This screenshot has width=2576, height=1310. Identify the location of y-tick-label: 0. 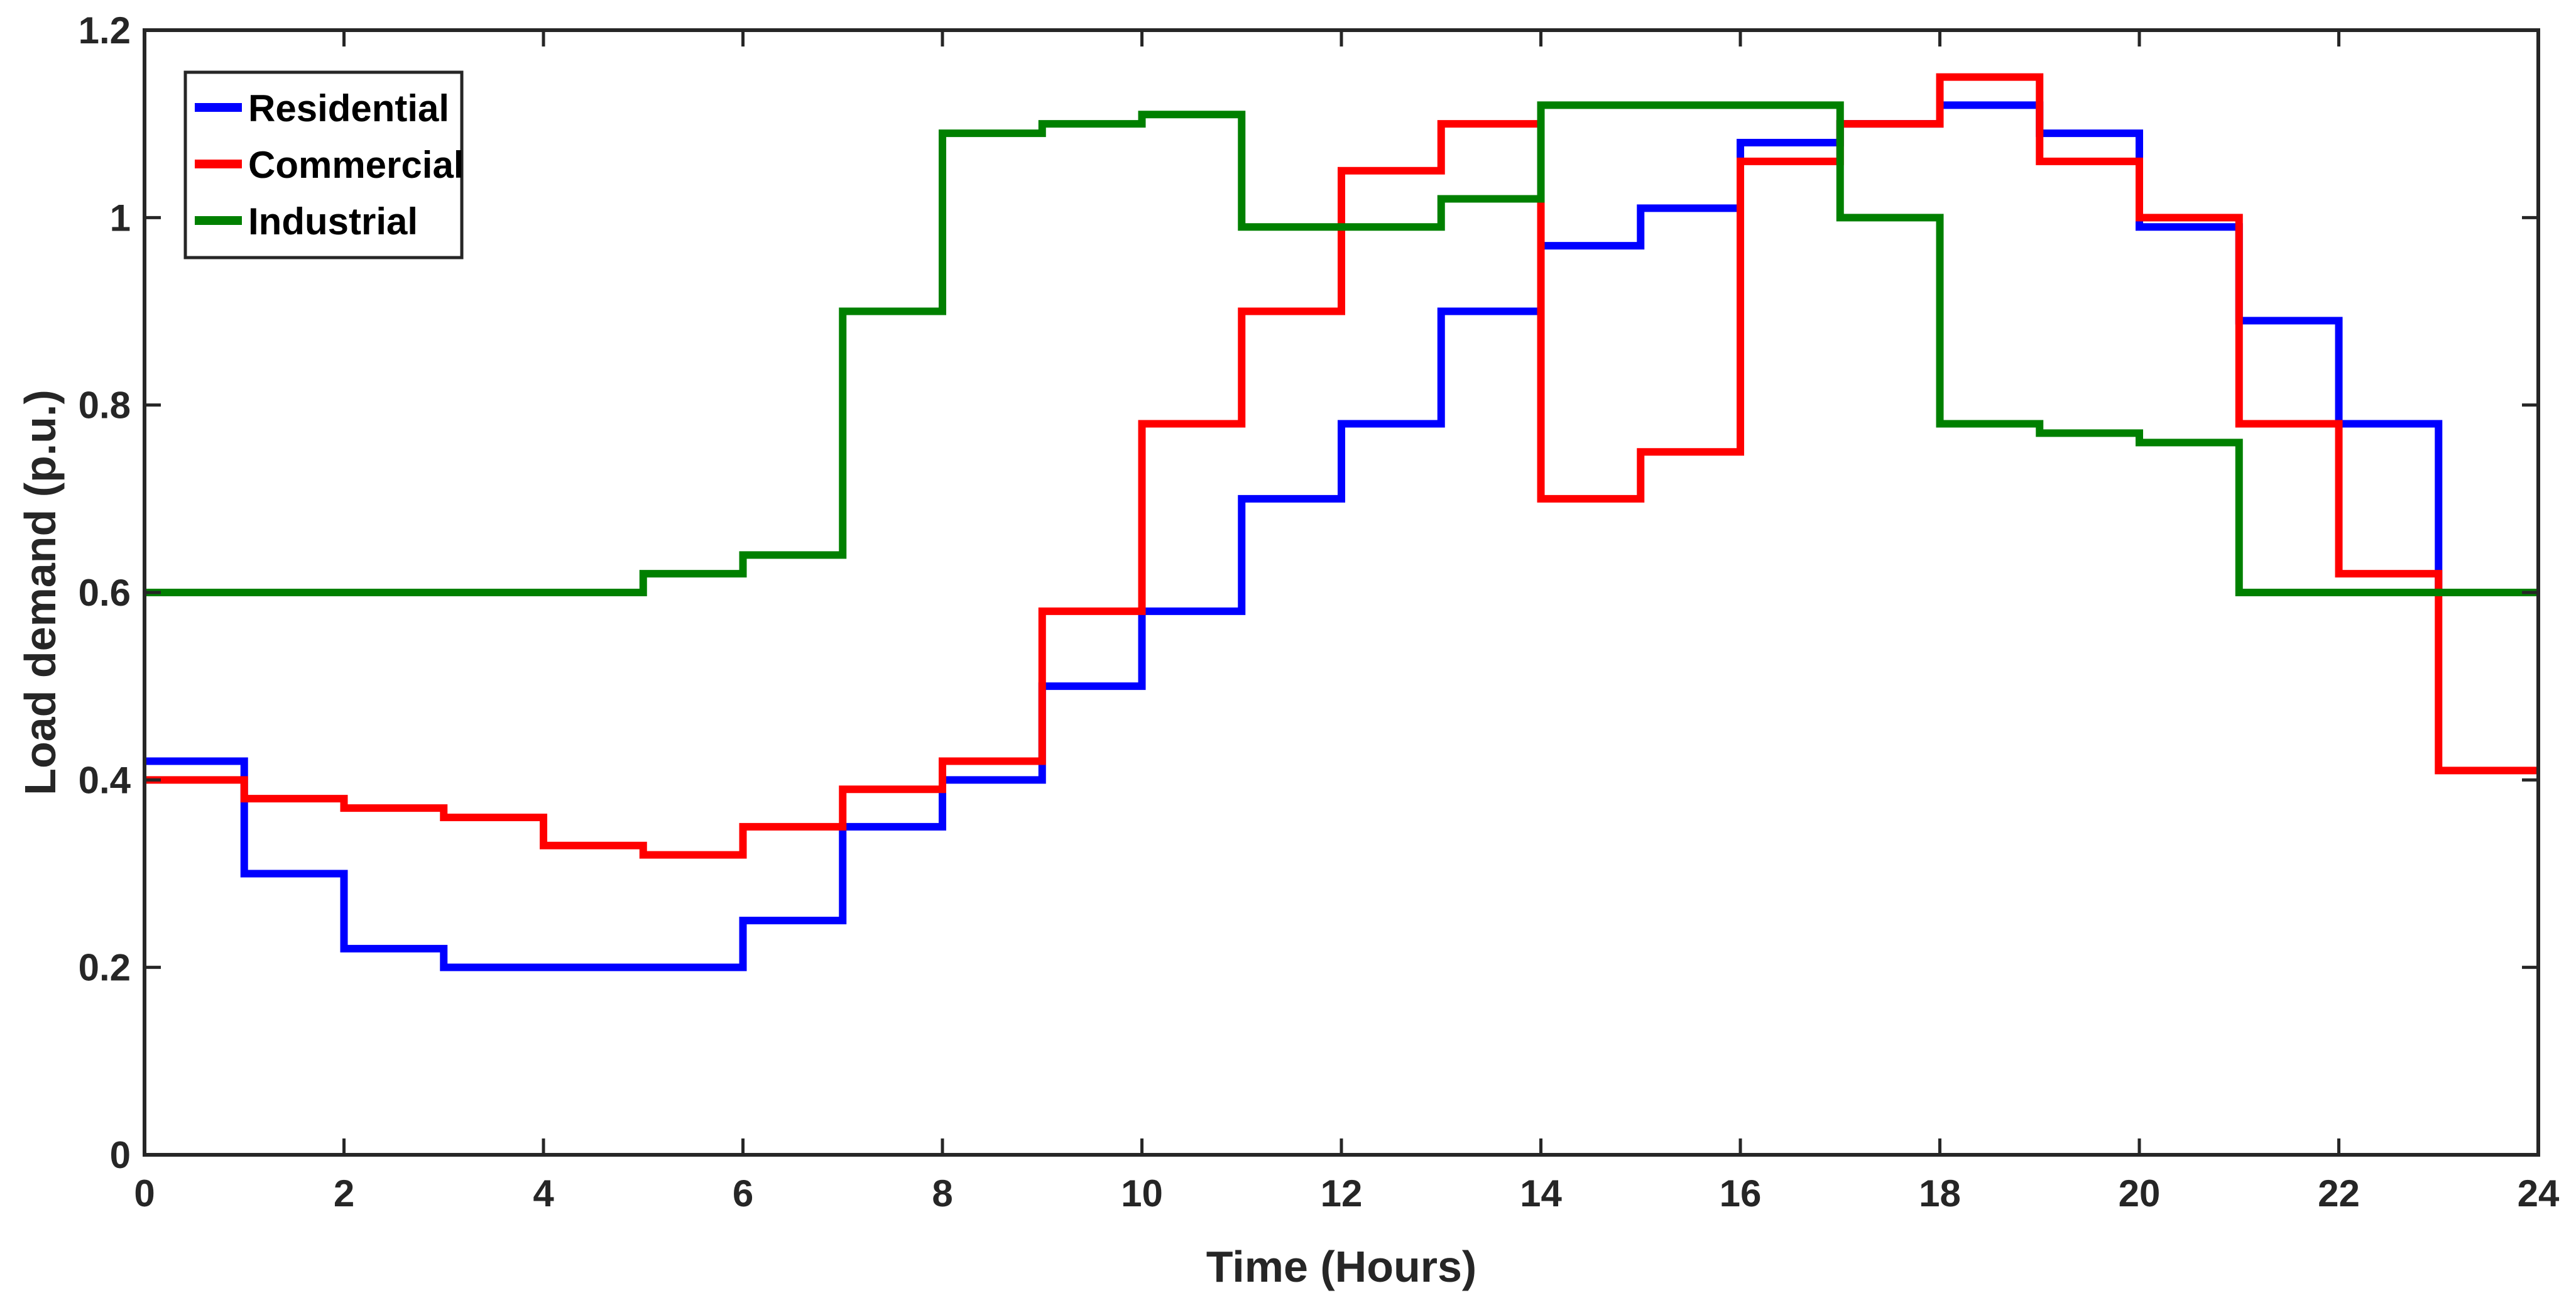
(121, 1155).